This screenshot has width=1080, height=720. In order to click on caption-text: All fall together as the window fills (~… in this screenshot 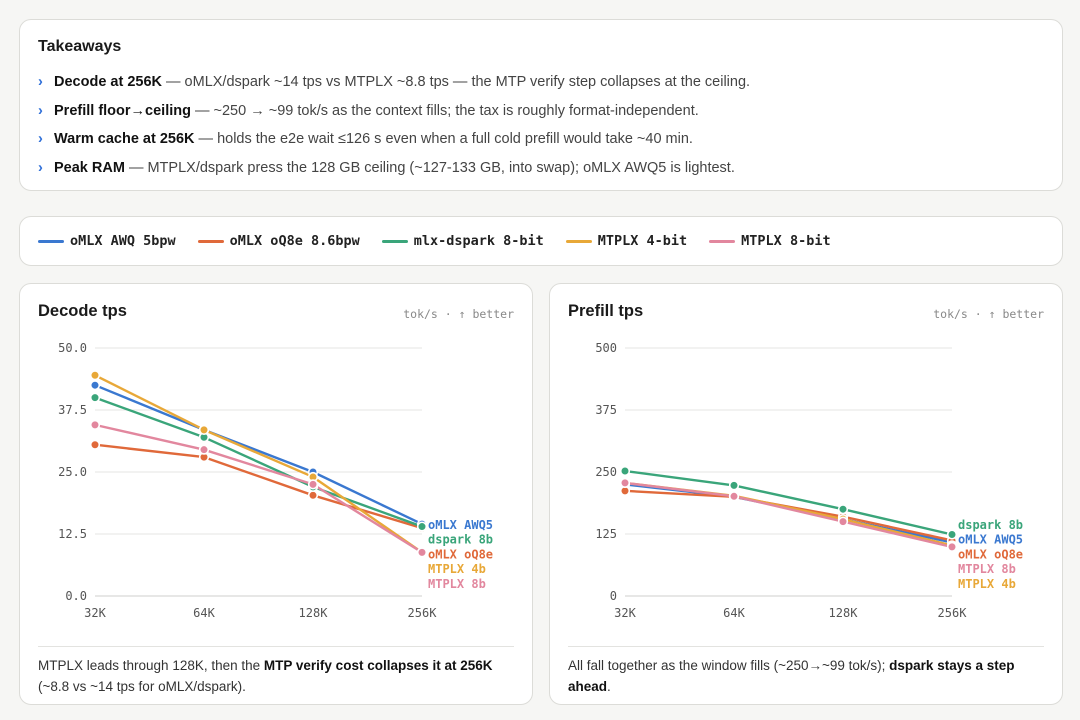, I will do `click(729, 665)`.